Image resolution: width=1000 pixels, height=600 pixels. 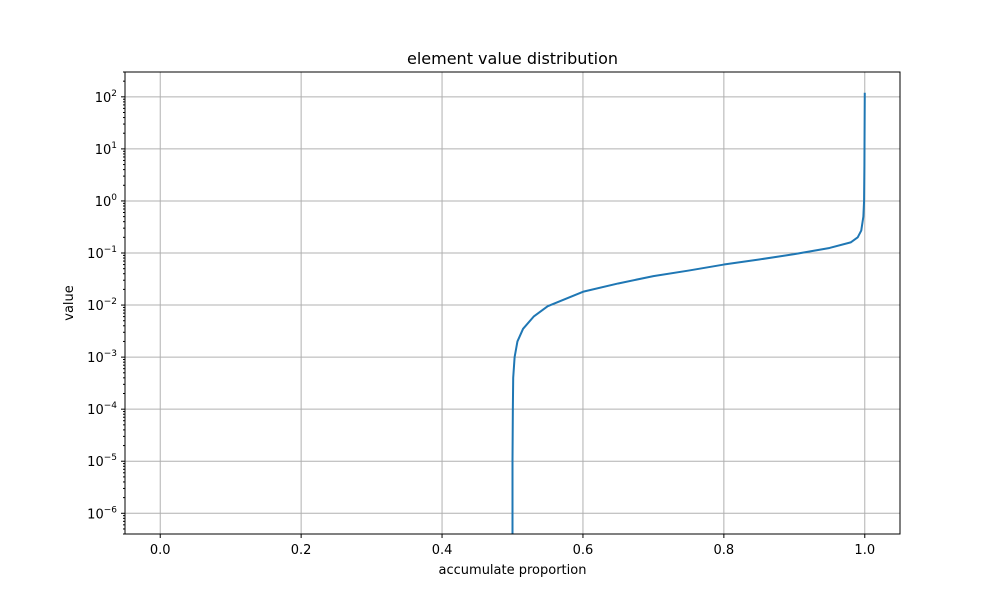 What do you see at coordinates (111, 406) in the screenshot?
I see `y-tick-label-exponent: −4` at bounding box center [111, 406].